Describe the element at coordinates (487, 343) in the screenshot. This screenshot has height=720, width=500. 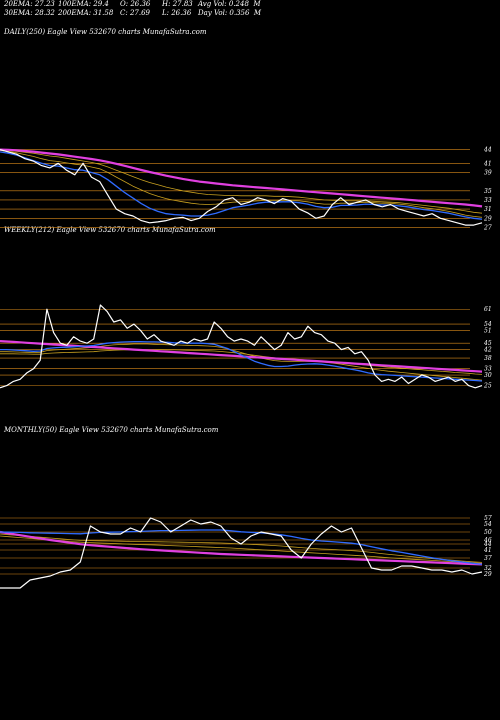
I see `y-tick-label: 45` at that location.